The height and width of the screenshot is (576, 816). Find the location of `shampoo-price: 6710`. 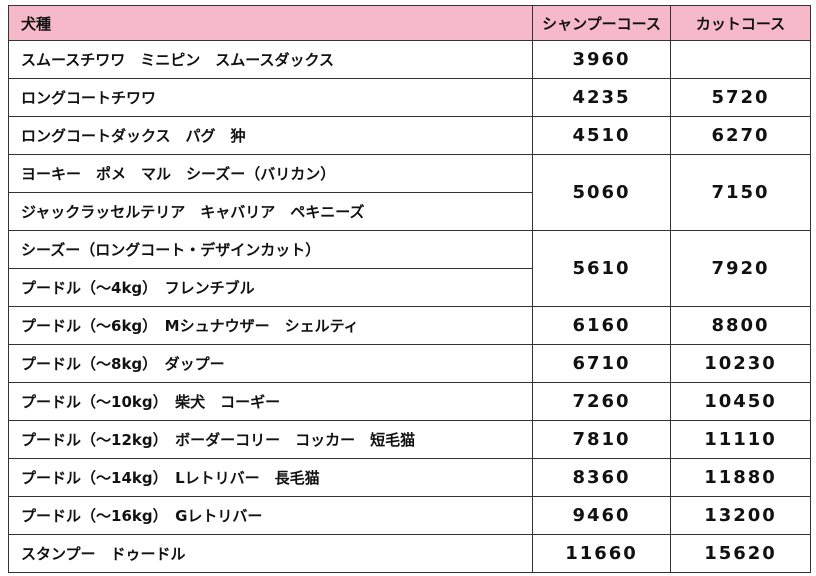

shampoo-price: 6710 is located at coordinates (601, 363).